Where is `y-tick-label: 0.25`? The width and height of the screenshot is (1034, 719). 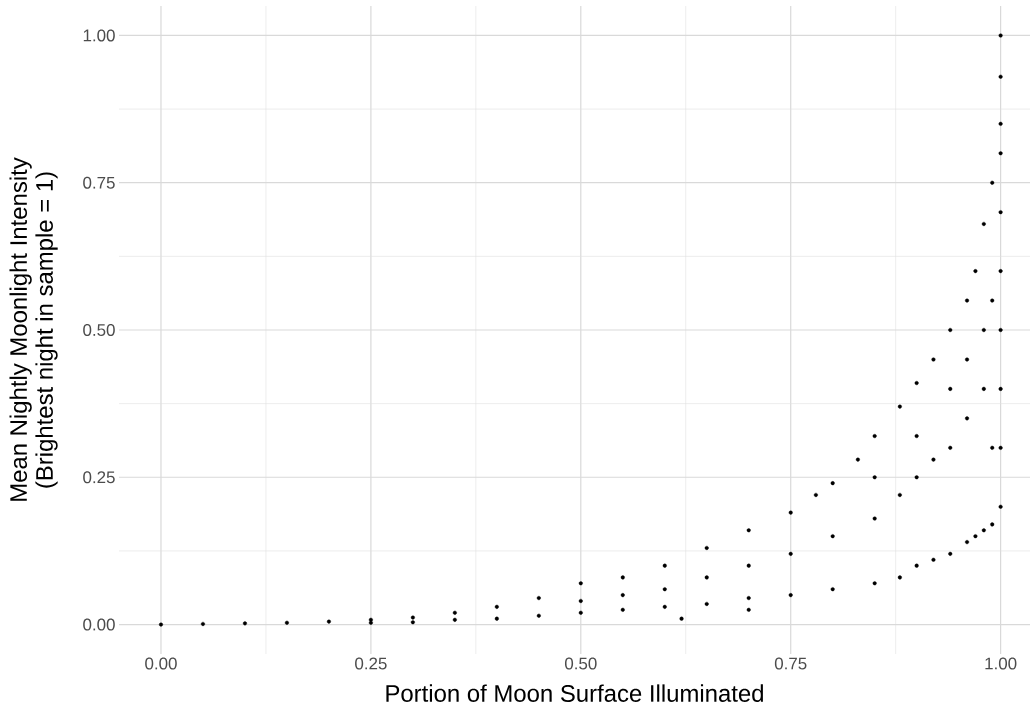
y-tick-label: 0.25 is located at coordinates (99, 477).